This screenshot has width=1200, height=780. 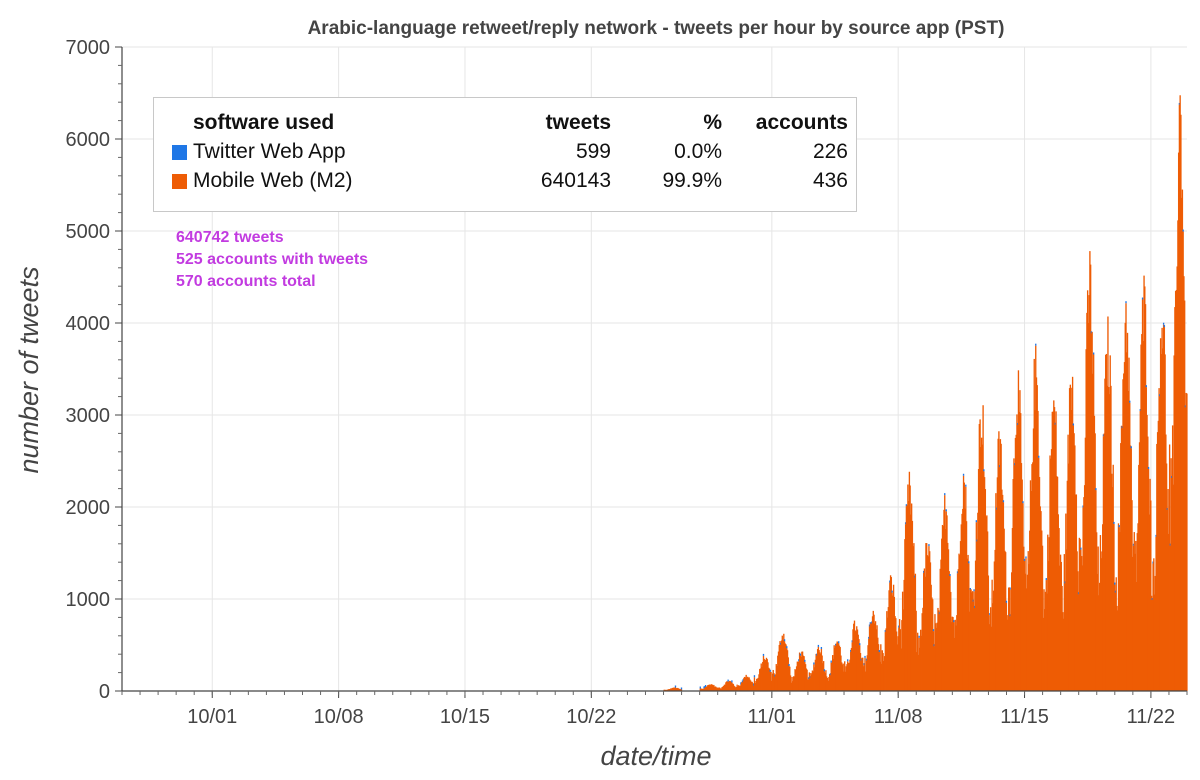 I want to click on y-tick-label: 5000, so click(x=88, y=232).